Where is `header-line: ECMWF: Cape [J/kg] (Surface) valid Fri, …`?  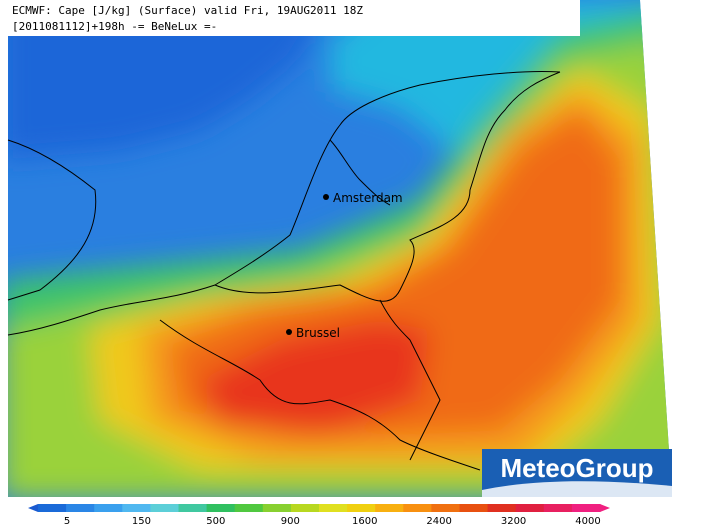 header-line: ECMWF: Cape [J/kg] (Surface) valid Fri, … is located at coordinates (187, 10).